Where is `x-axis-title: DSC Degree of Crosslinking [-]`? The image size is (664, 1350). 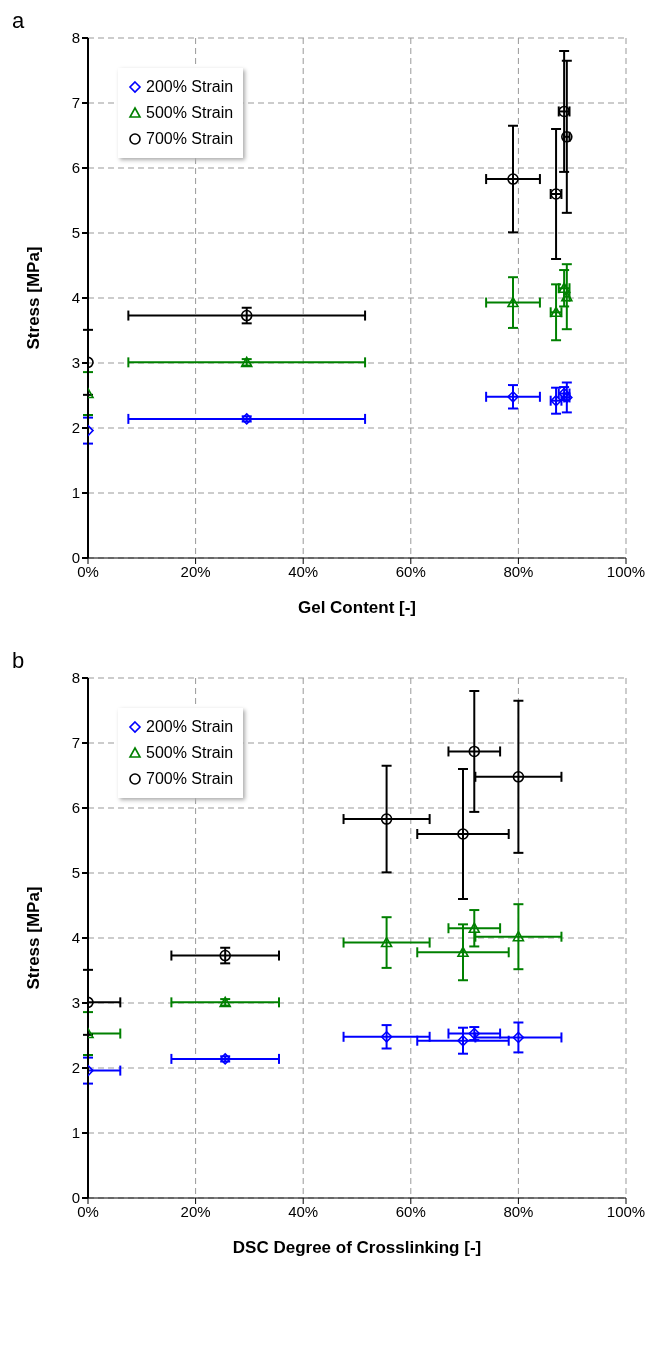 x-axis-title: DSC Degree of Crosslinking [-] is located at coordinates (357, 1247).